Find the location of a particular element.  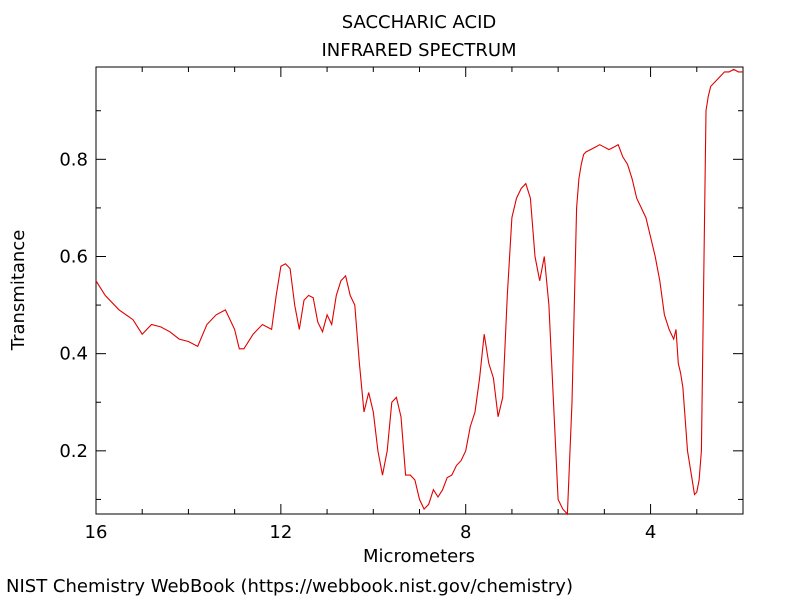

x-tick-label: 4 is located at coordinates (650, 532).